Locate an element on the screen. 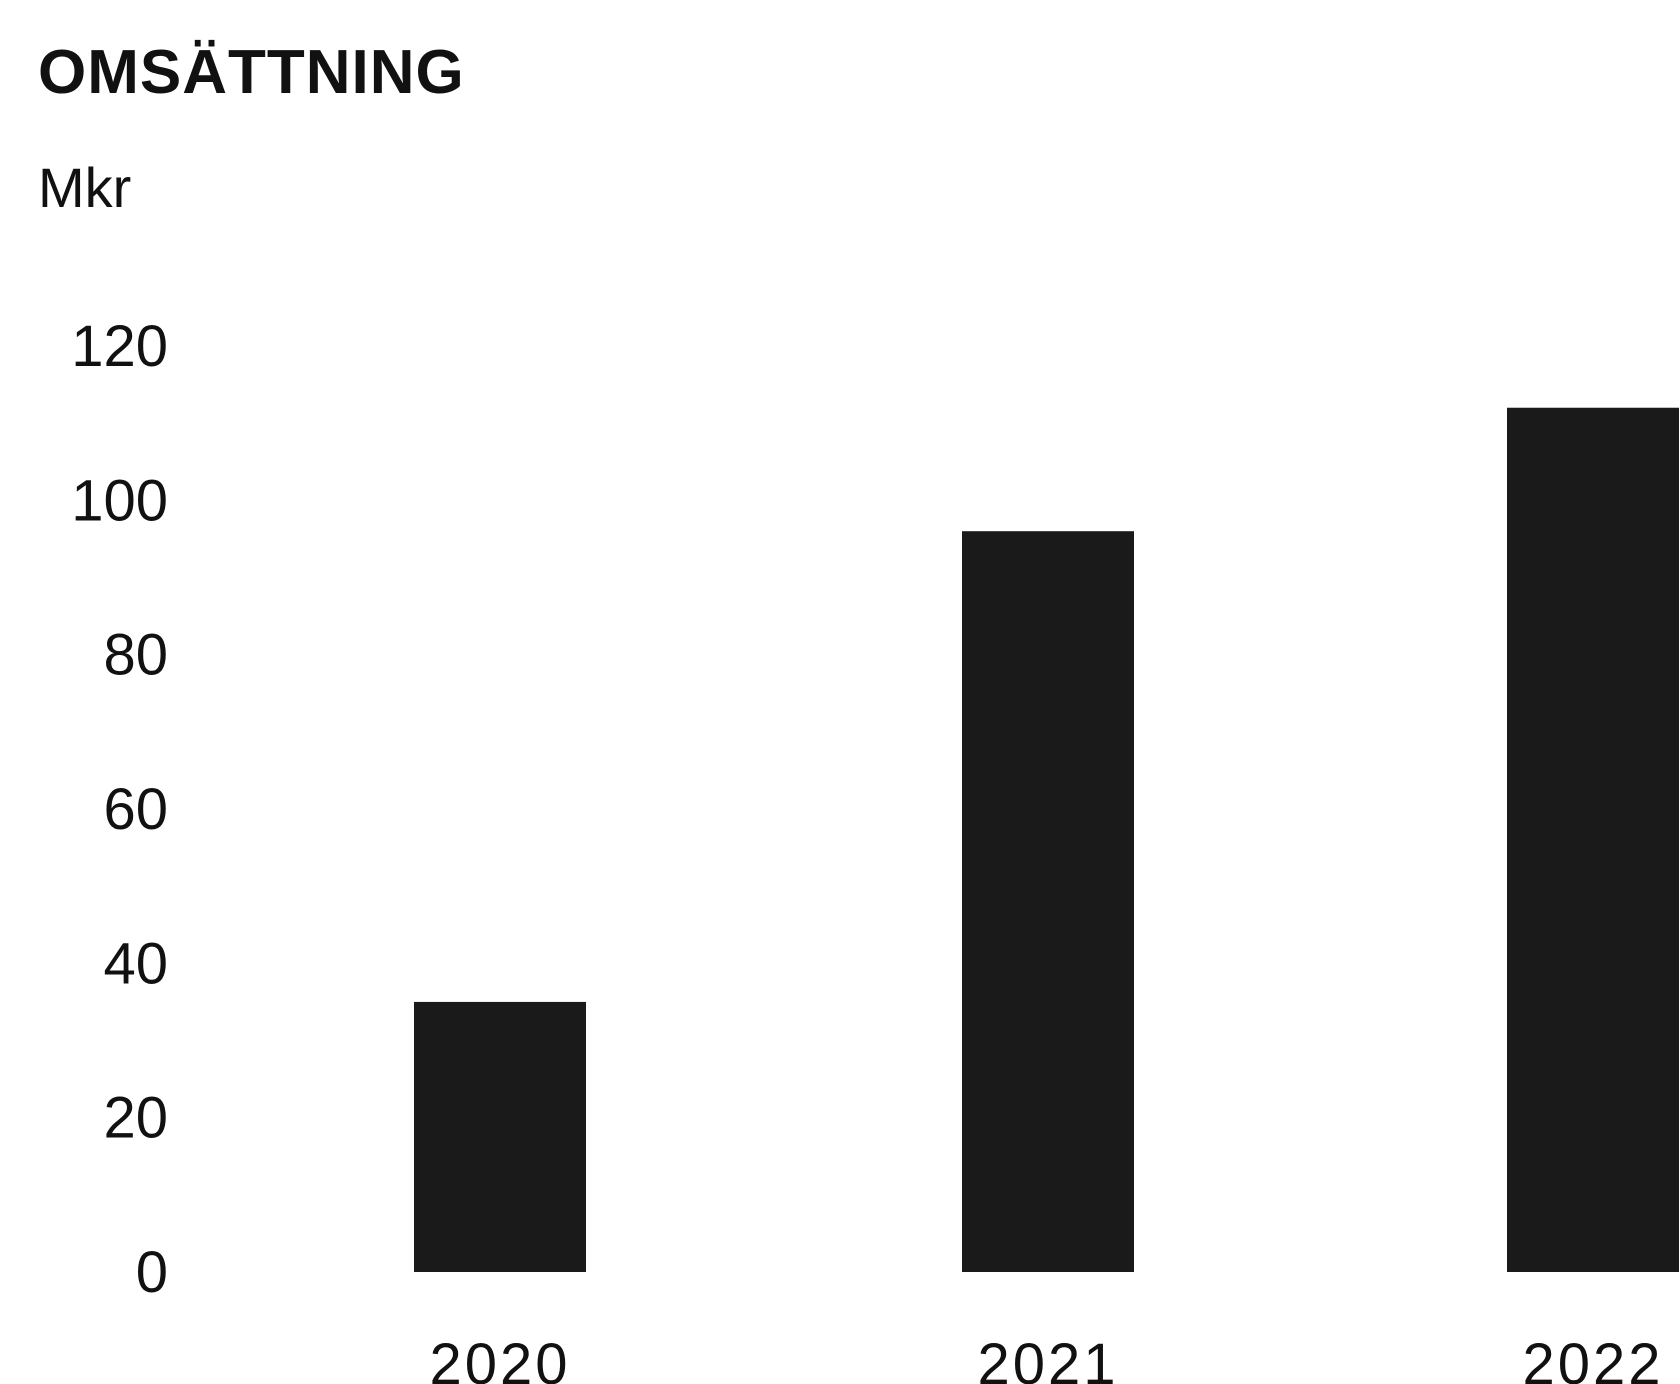 This screenshot has height=1384, width=1680. y-tick-label: 60 is located at coordinates (135, 809).